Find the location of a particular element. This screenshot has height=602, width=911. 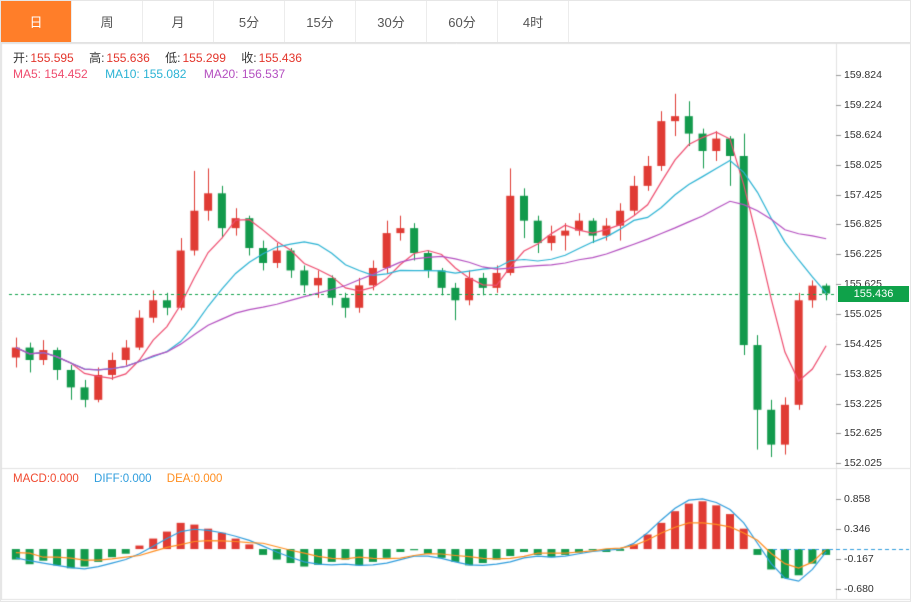

macd-axis-label: -0.680 is located at coordinates (859, 588).